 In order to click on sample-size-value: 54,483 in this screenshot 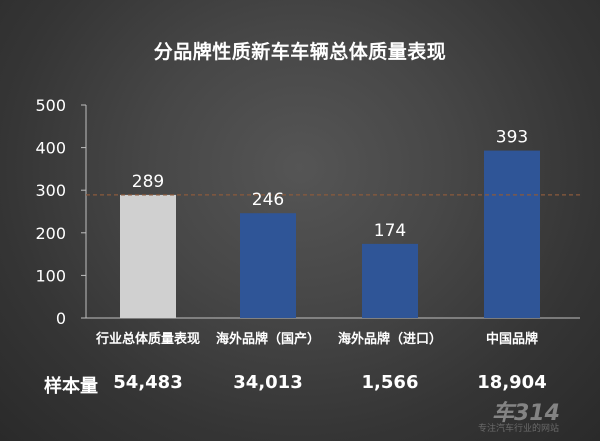, I will do `click(148, 382)`.